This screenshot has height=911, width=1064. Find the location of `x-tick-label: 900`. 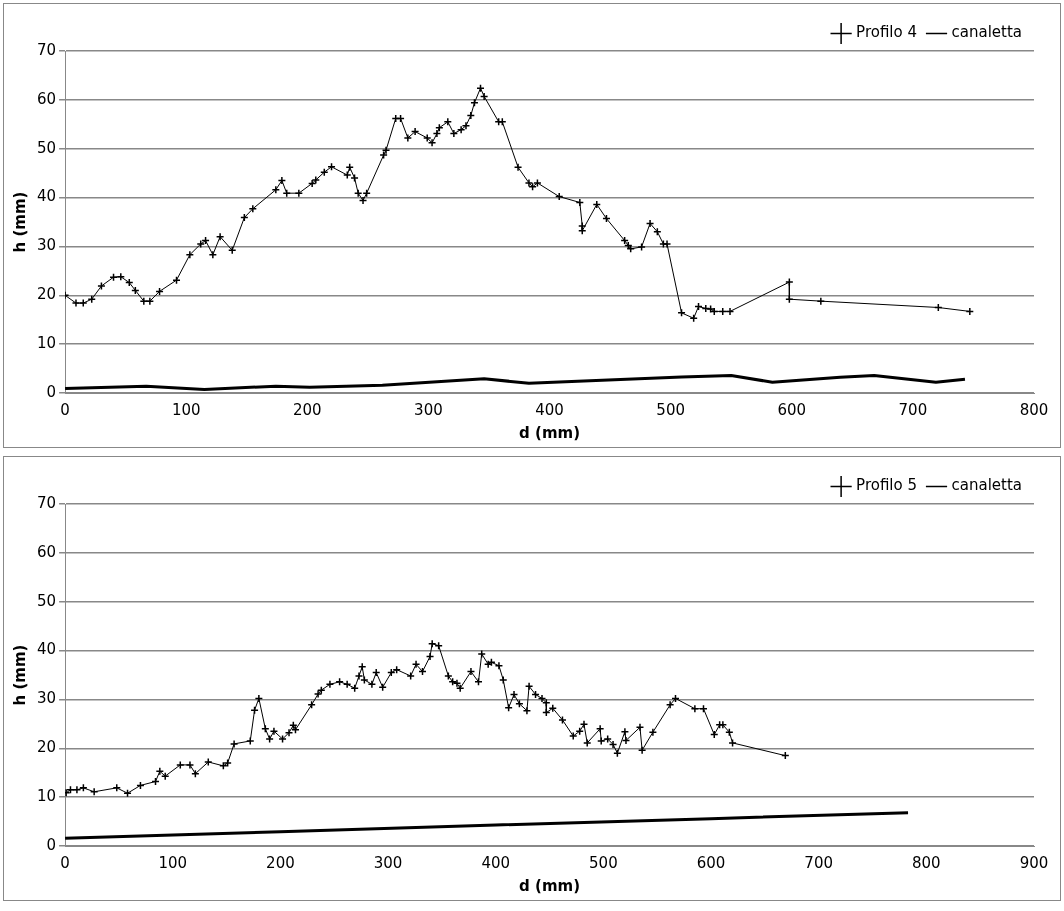

x-tick-label: 900 is located at coordinates (1034, 862).